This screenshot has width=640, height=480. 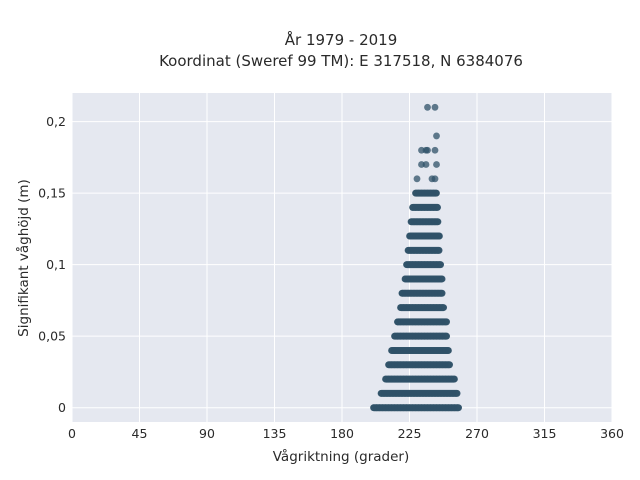 What do you see at coordinates (23, 258) in the screenshot?
I see `y-axis-label: Signifikant våghöjd (m)` at bounding box center [23, 258].